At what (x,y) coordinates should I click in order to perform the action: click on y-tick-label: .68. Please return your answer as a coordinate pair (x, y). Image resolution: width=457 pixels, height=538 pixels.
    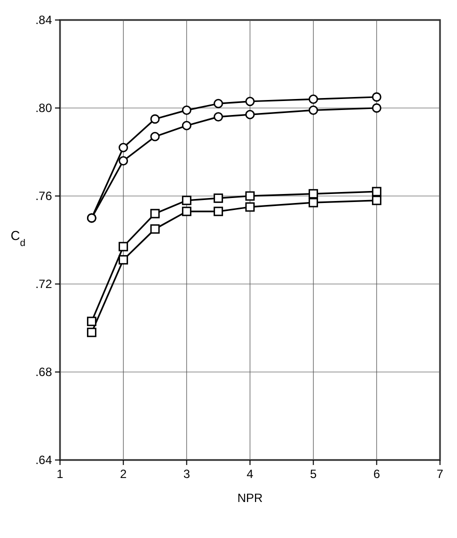
    Looking at the image, I should click on (43, 372).